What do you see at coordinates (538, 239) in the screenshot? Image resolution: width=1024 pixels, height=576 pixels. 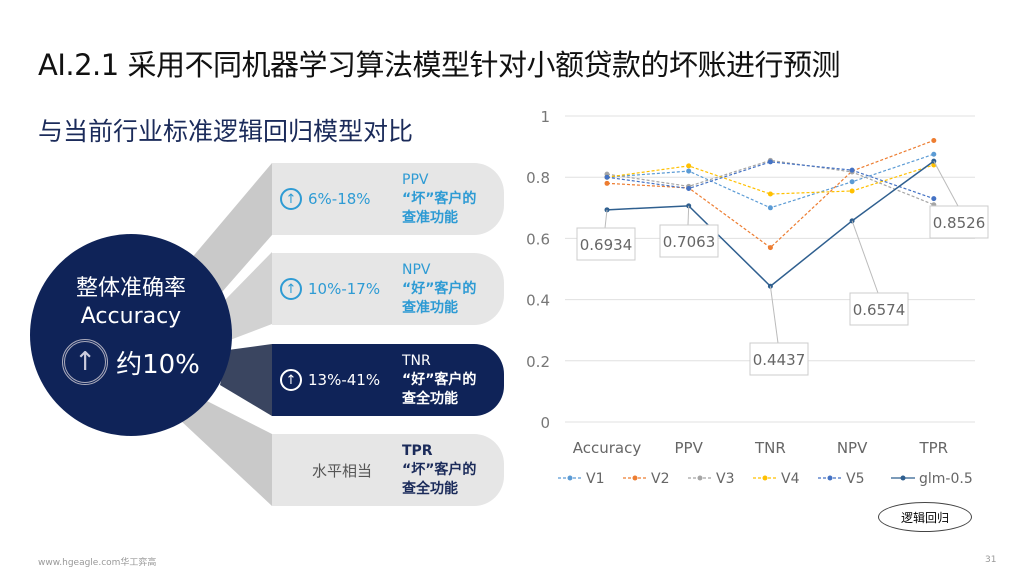 I see `y-tick-label: 0.6` at bounding box center [538, 239].